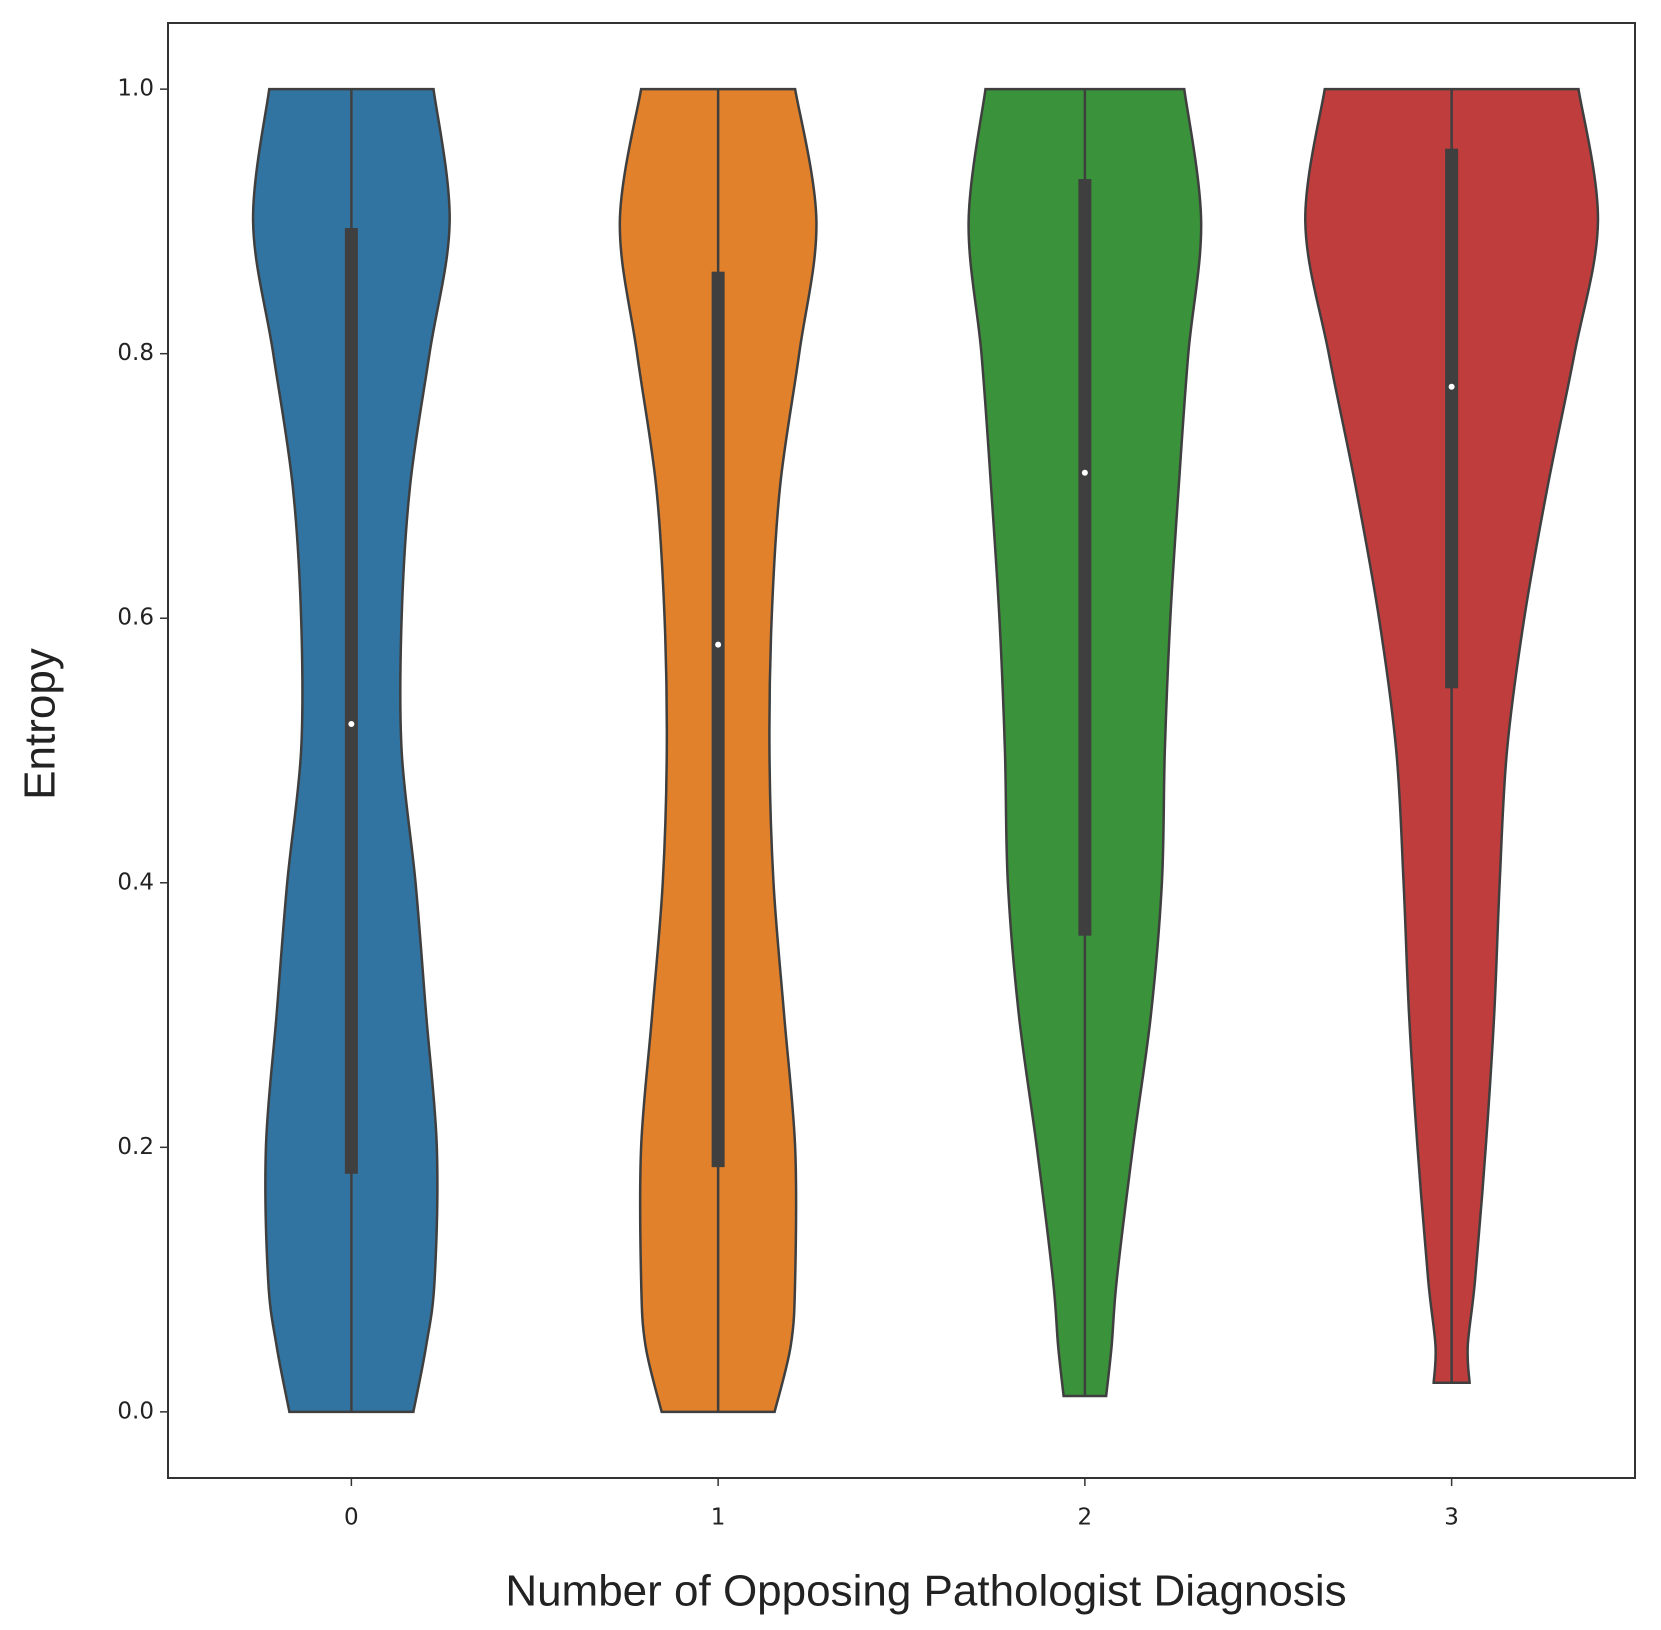 The width and height of the screenshot is (1661, 1630). What do you see at coordinates (1451, 1518) in the screenshot?
I see `x-tick-label: 3` at bounding box center [1451, 1518].